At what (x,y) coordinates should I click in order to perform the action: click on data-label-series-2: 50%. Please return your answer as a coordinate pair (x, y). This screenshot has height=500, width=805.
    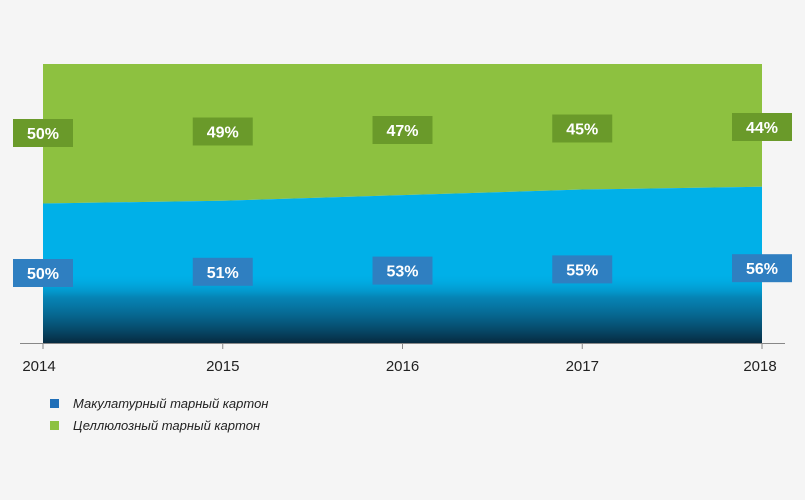
    Looking at the image, I should click on (43, 133).